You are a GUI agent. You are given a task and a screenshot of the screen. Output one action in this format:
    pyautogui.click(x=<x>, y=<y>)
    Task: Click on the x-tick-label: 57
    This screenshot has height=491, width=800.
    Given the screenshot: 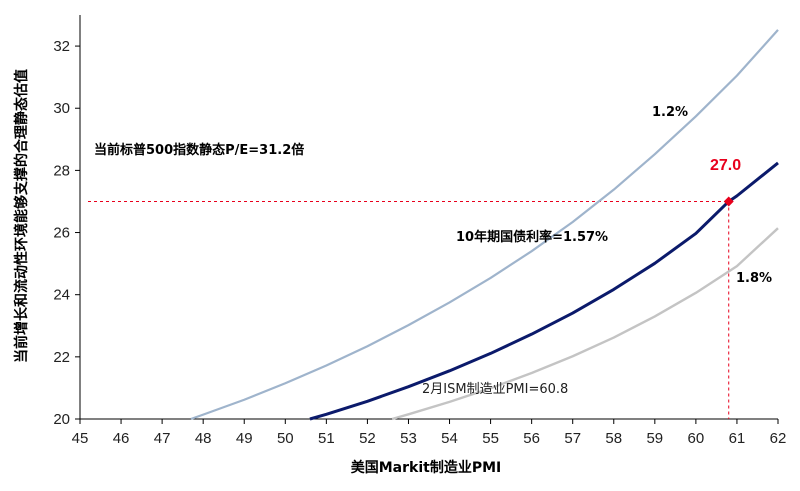 What is the action you would take?
    pyautogui.click(x=572, y=438)
    